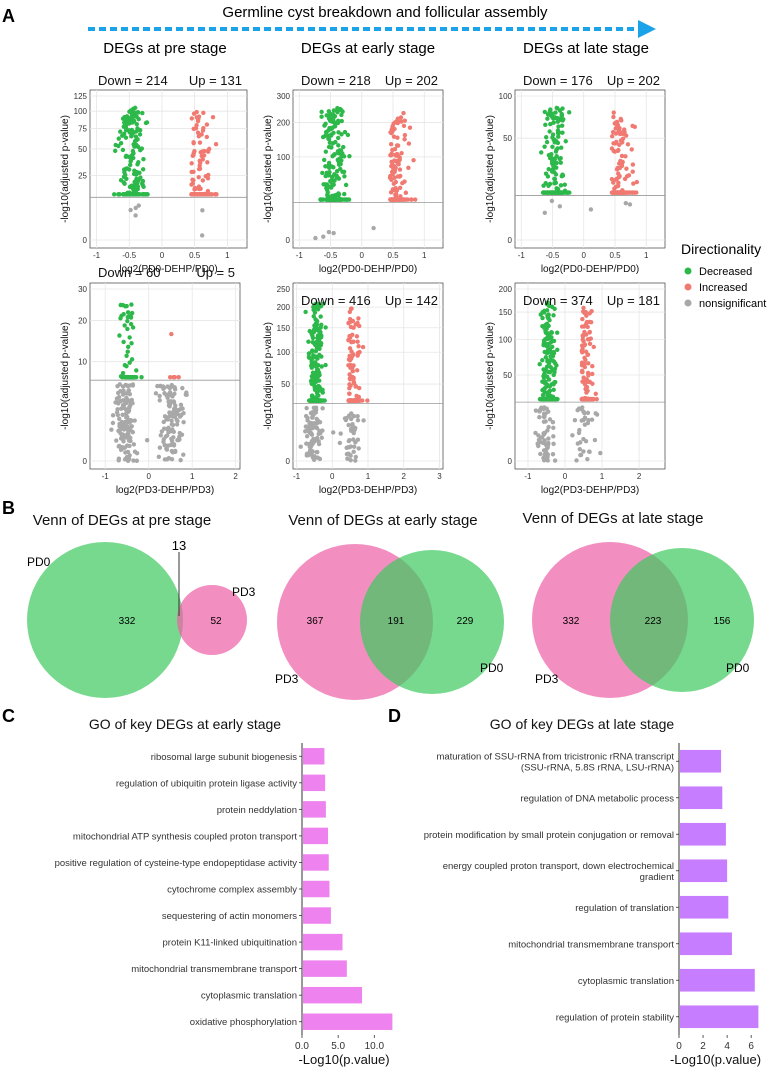 The height and width of the screenshot is (1071, 772). What do you see at coordinates (122, 520) in the screenshot?
I see `venn-title: Venn of DEGs at pre stage` at bounding box center [122, 520].